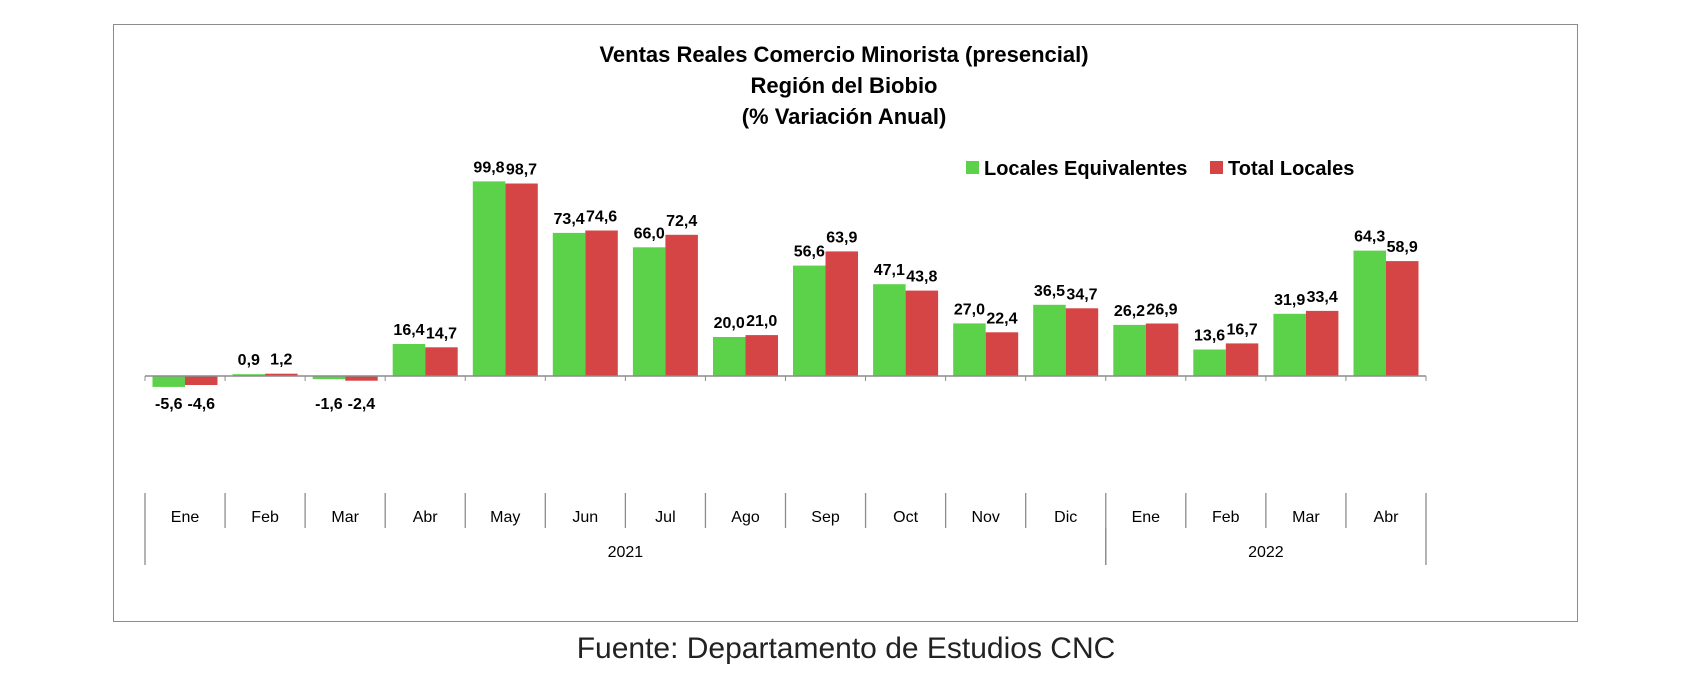 This screenshot has width=1692, height=696. I want to click on data-label-total-locales-0: -4,6, so click(202, 404).